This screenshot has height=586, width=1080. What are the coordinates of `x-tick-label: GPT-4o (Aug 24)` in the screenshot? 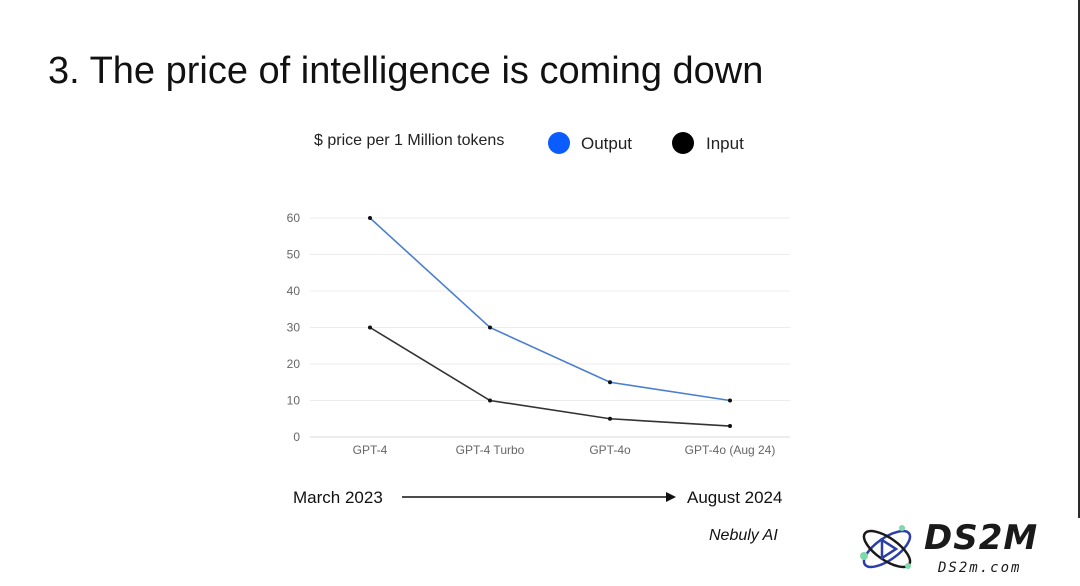 It's located at (730, 450).